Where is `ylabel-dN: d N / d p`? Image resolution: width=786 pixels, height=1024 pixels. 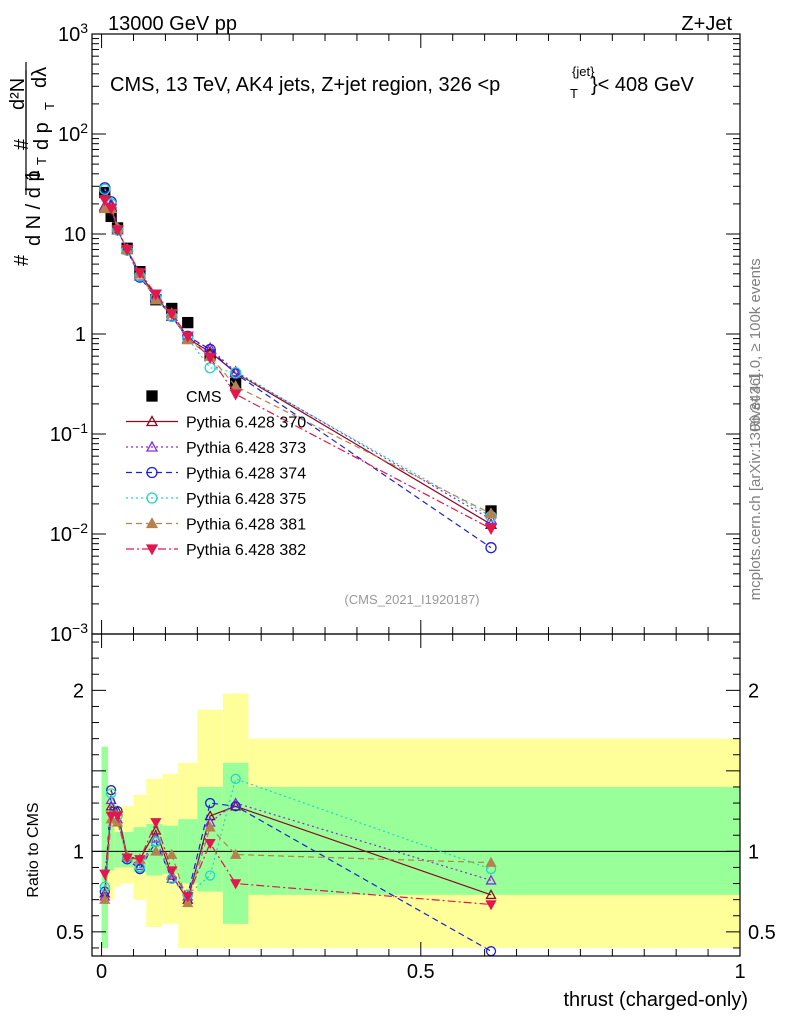
ylabel-dN: d N / d p is located at coordinates (34, 208).